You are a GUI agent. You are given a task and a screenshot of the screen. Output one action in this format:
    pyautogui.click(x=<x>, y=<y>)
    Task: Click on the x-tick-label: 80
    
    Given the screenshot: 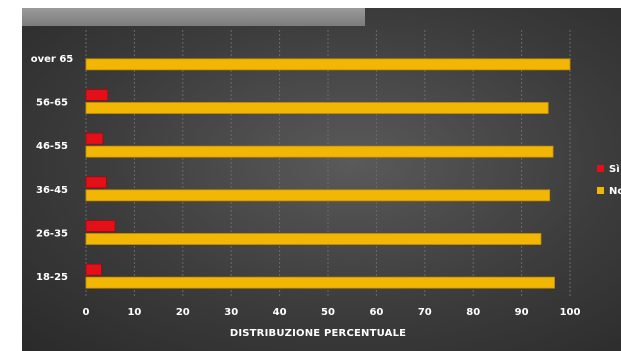 What is the action you would take?
    pyautogui.click(x=473, y=312)
    